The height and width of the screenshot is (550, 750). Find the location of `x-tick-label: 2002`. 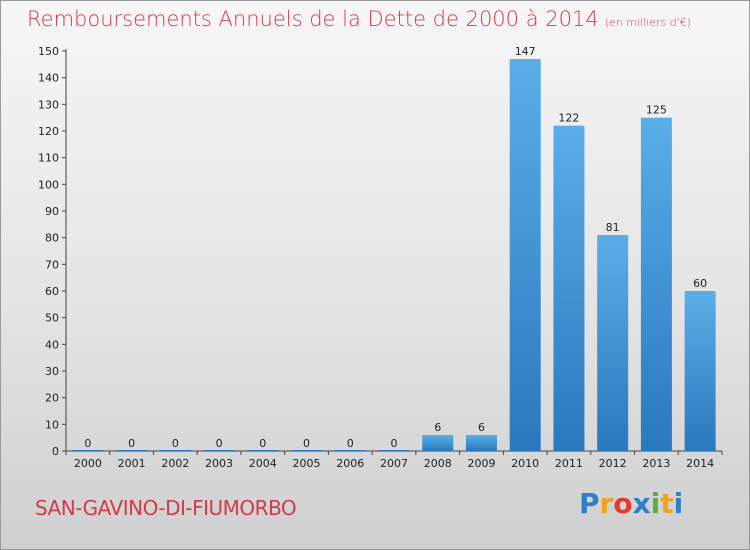

x-tick-label: 2002 is located at coordinates (175, 463).